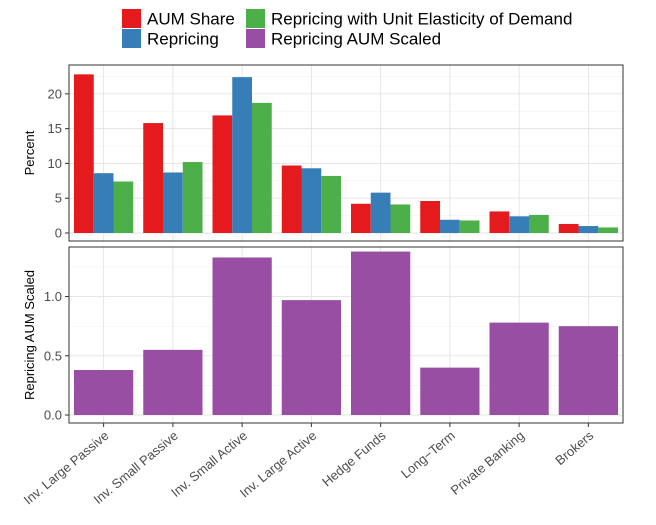 Image resolution: width=656 pixels, height=525 pixels. I want to click on x-tick-label-long-term: Long−Term, so click(428, 455).